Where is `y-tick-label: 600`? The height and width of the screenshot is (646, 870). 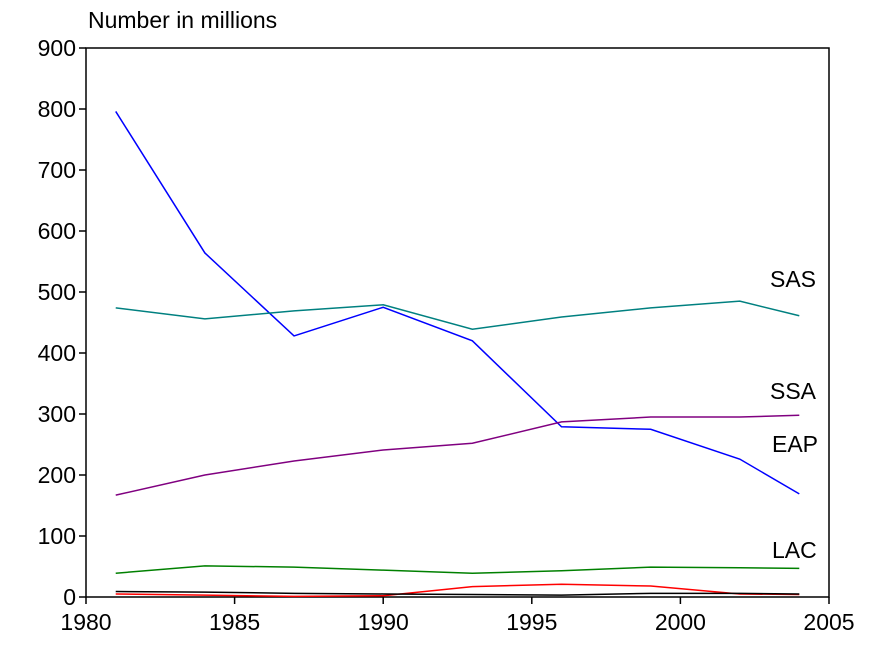 y-tick-label: 600 is located at coordinates (57, 231).